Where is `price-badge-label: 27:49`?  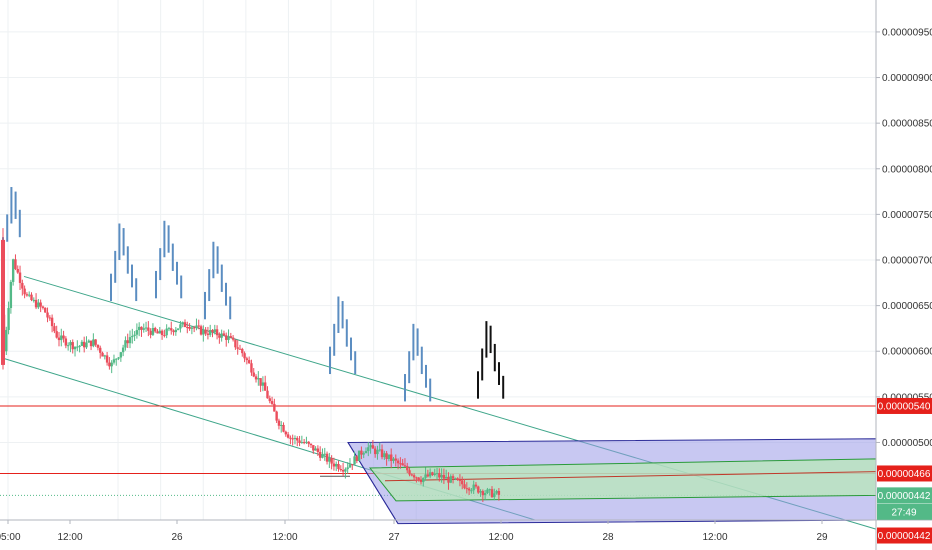 price-badge-label: 27:49 is located at coordinates (903, 512).